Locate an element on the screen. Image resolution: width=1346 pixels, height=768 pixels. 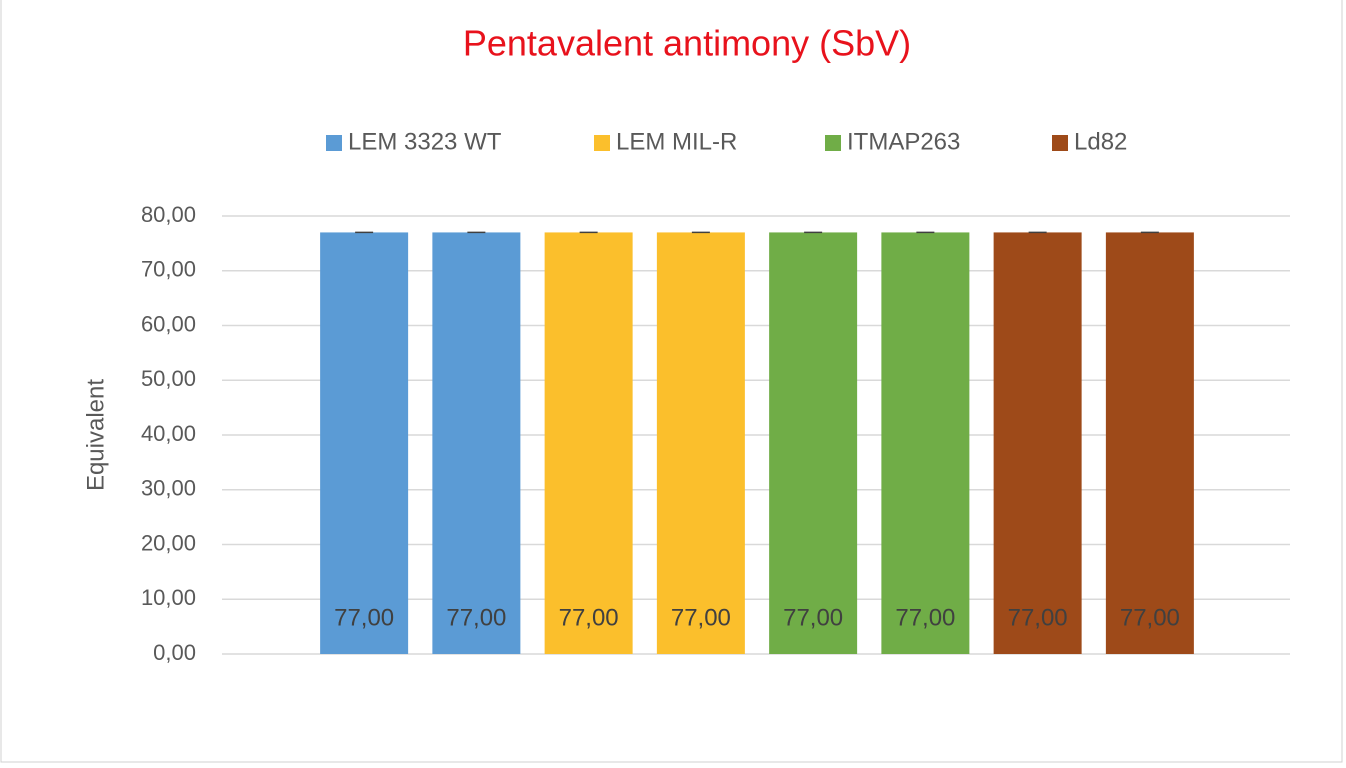
y-tick-label: 0,00 is located at coordinates (174, 652).